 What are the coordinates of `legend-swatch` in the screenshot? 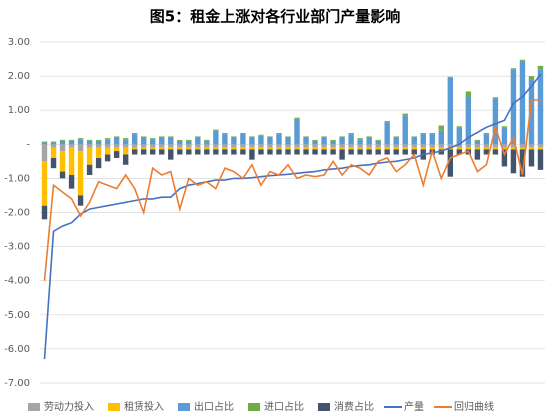 It's located at (34, 407).